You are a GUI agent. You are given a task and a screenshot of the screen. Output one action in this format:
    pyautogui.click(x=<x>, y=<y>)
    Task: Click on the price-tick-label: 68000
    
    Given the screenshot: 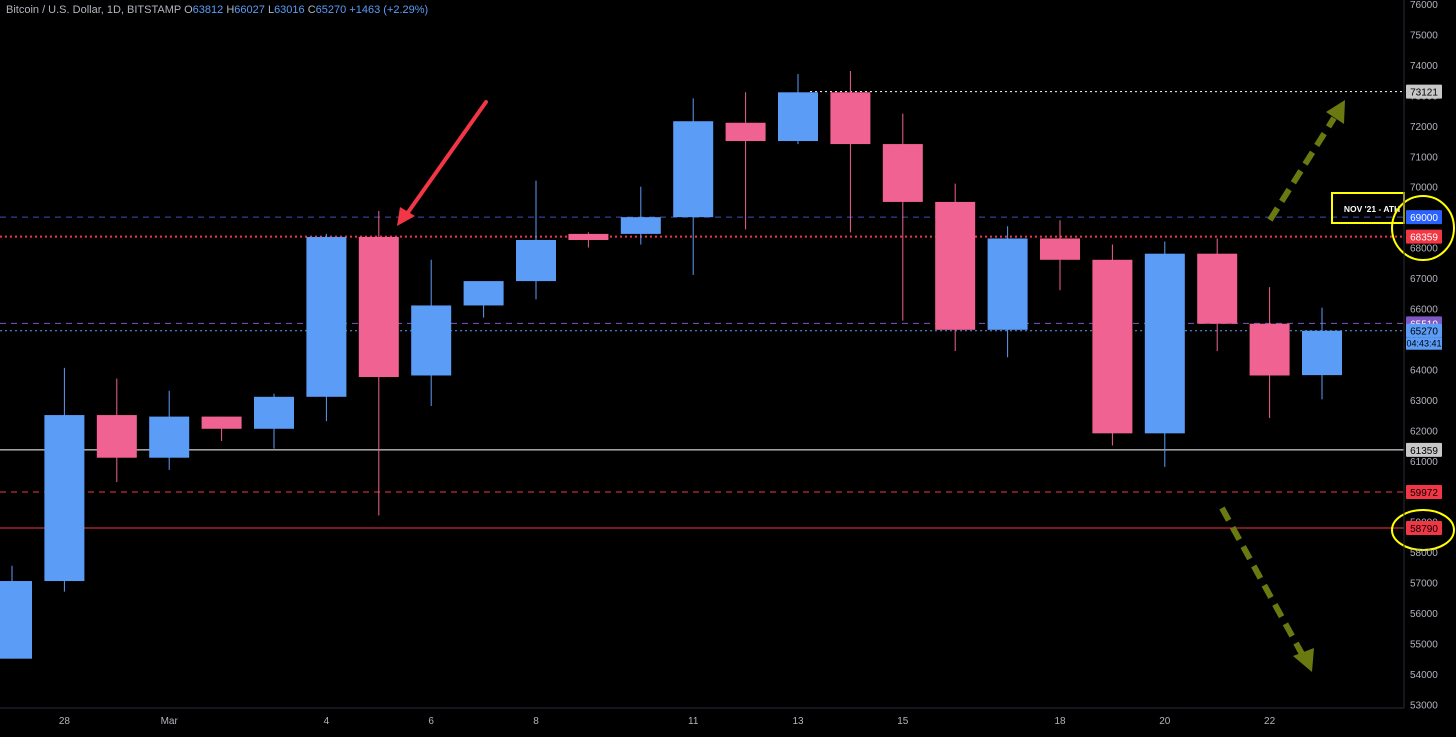 What is the action you would take?
    pyautogui.click(x=1424, y=249)
    